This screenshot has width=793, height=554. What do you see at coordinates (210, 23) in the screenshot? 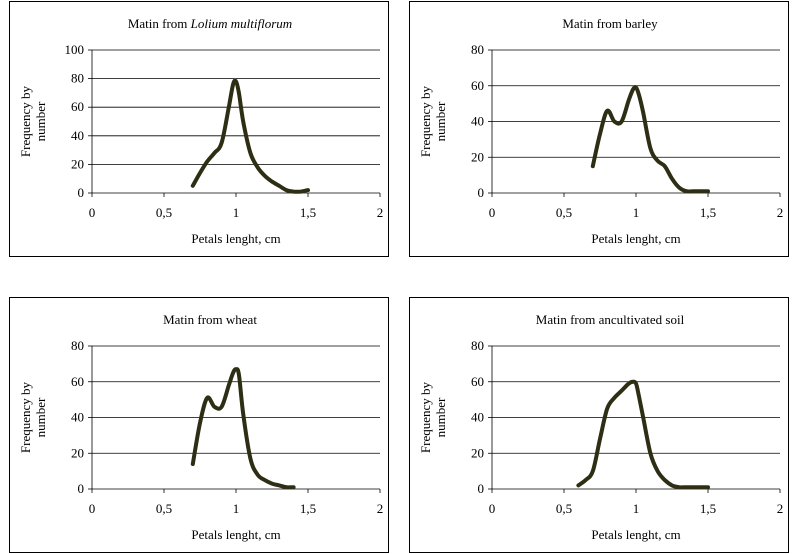
I see `chart-title: Matin from Lolium multiflorum` at bounding box center [210, 23].